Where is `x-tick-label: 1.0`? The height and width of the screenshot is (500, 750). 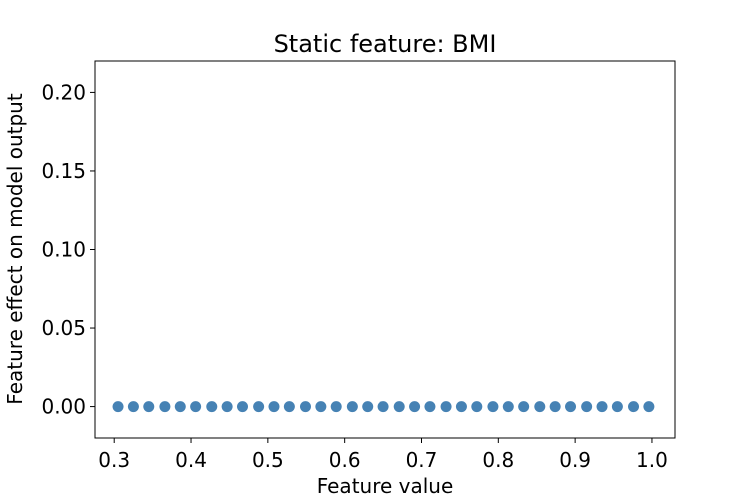 x-tick-label: 1.0 is located at coordinates (652, 460).